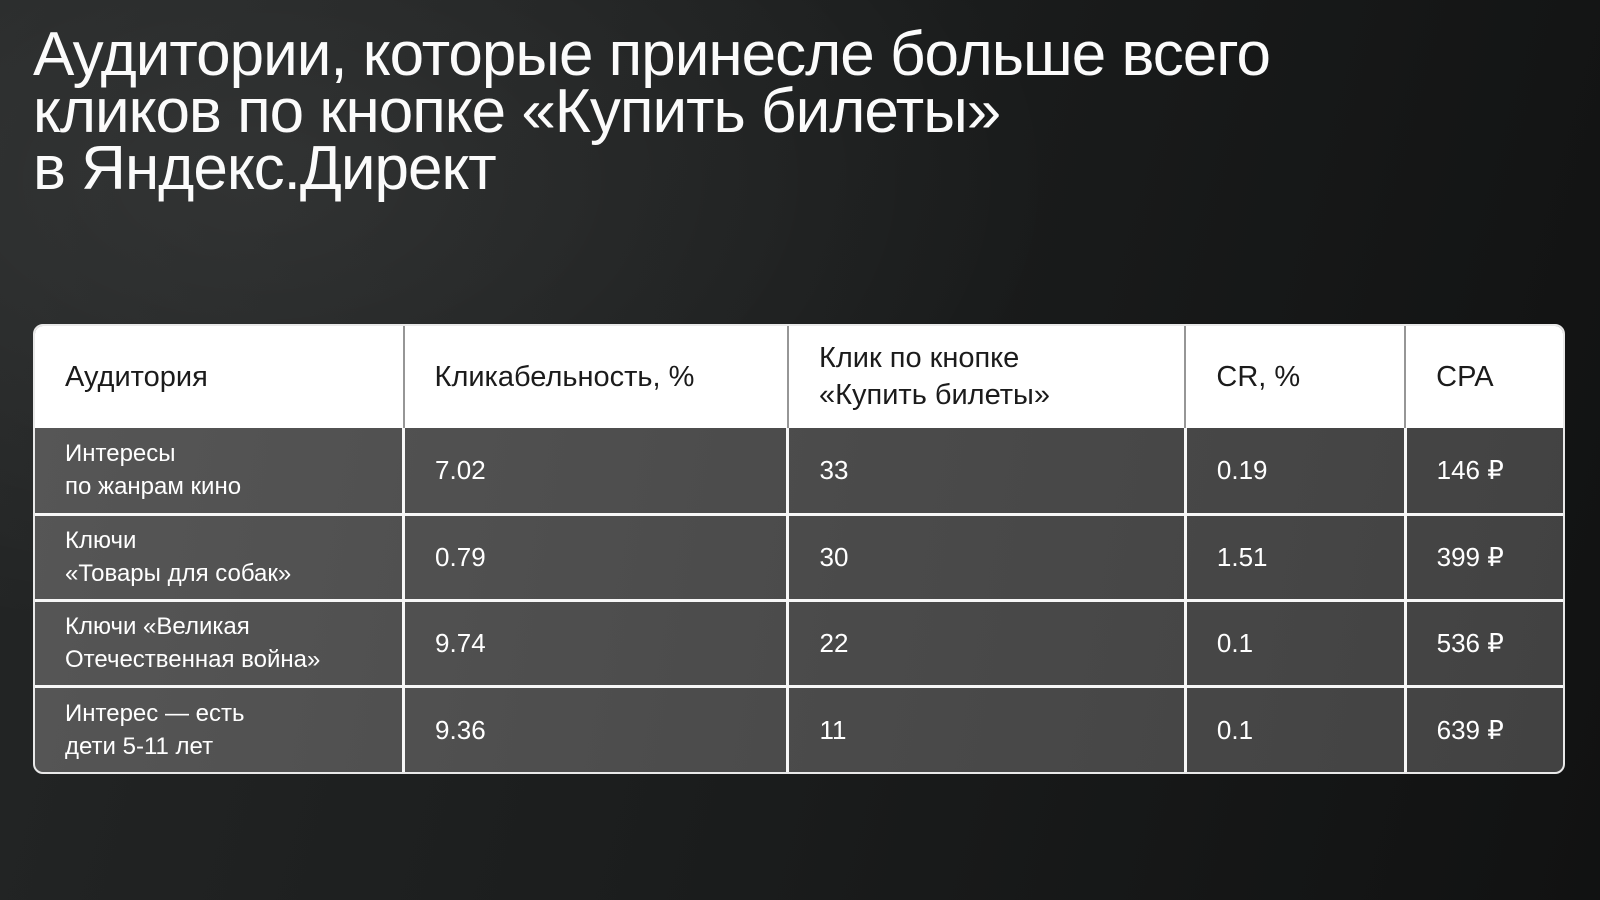  What do you see at coordinates (220, 471) in the screenshot?
I see `audience-cell: Интересы по жанрам кино` at bounding box center [220, 471].